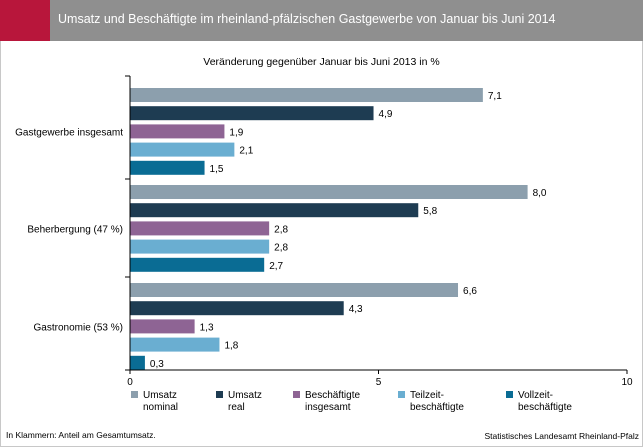 The image size is (643, 447). I want to click on bar-value-label: 6,6, so click(470, 291).